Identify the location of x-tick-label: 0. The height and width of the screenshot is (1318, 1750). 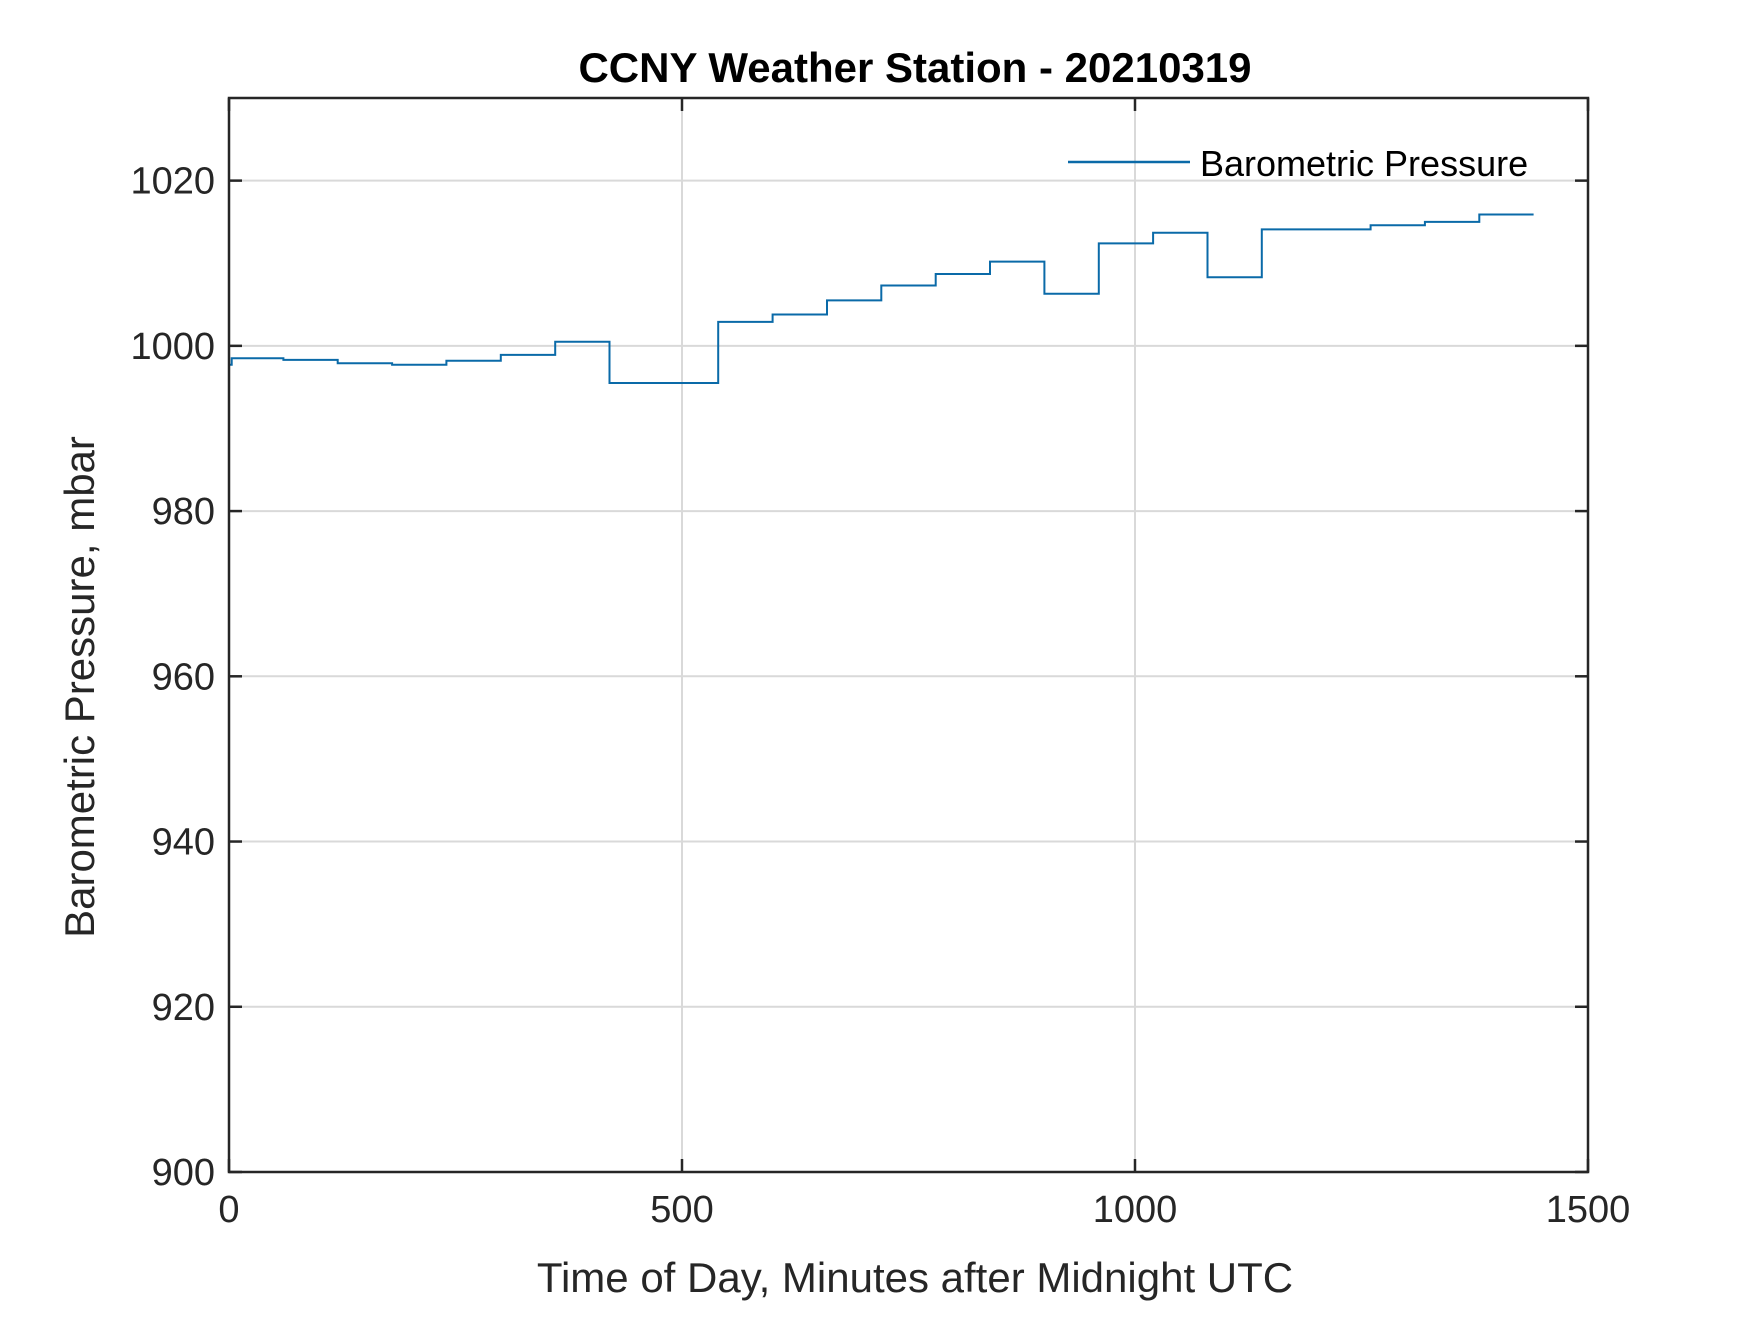
(228, 1210).